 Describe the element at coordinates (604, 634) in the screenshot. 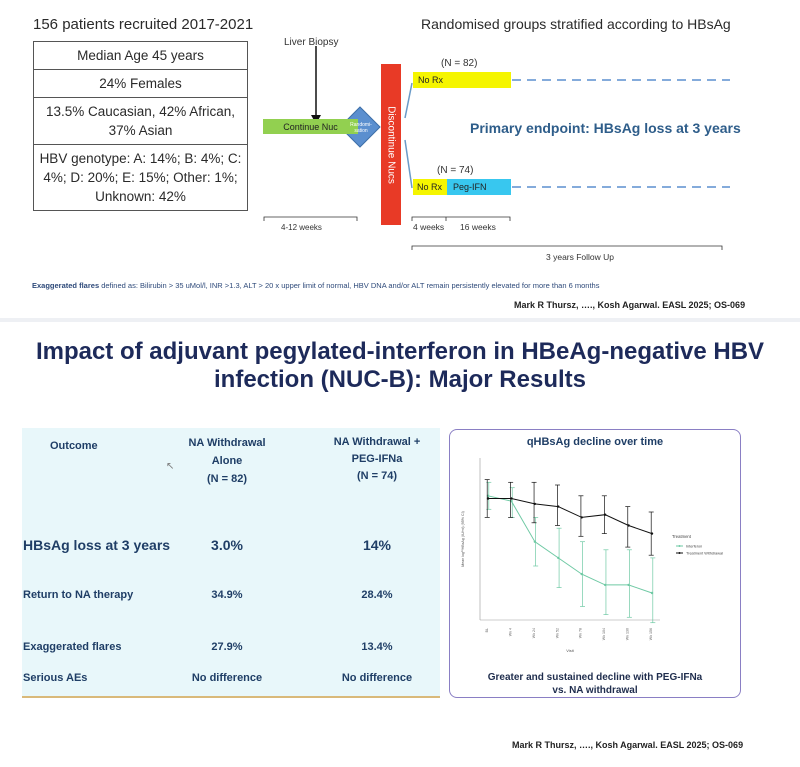

I see `x-tick-label: Wk 104` at that location.